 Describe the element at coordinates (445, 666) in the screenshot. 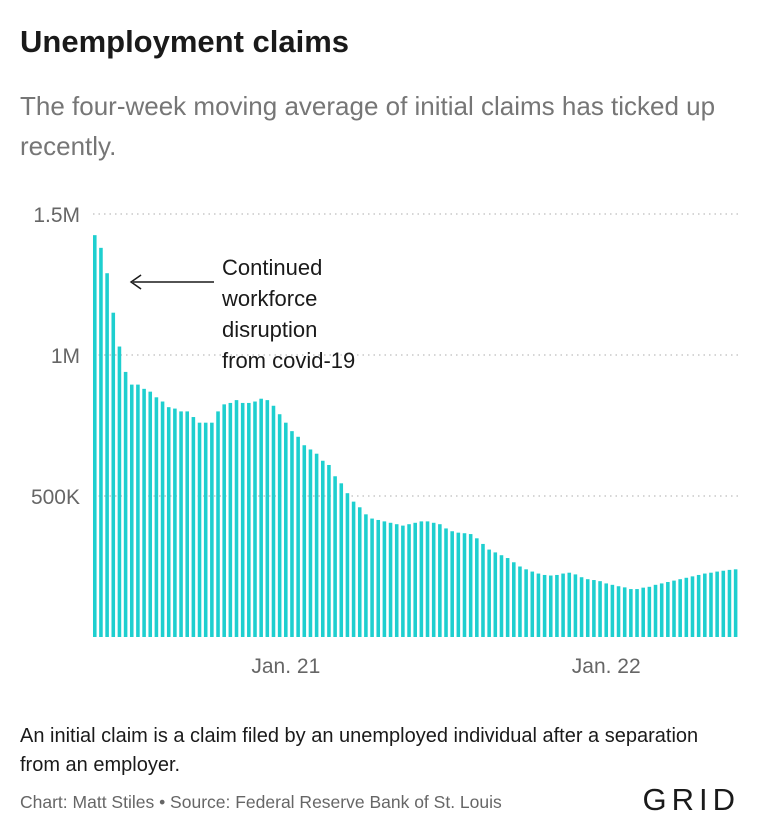

I see `x-axis-labels: Jan. 21 Jan. 22` at that location.